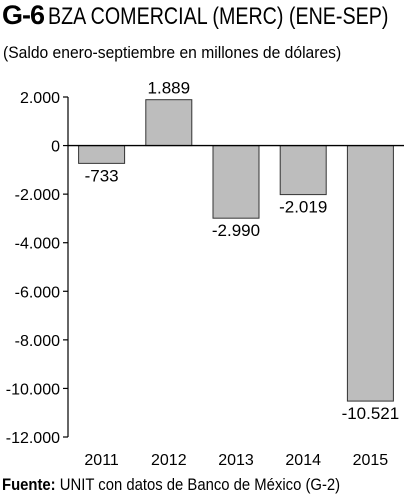  I want to click on x-tick-label: 2011, so click(101, 460).